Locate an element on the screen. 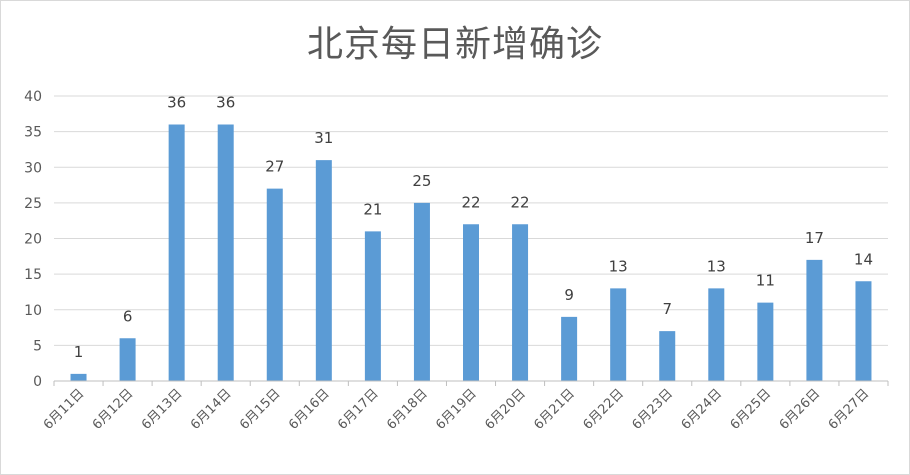 The height and width of the screenshot is (475, 910). category-label: 6月14日 is located at coordinates (211, 409).